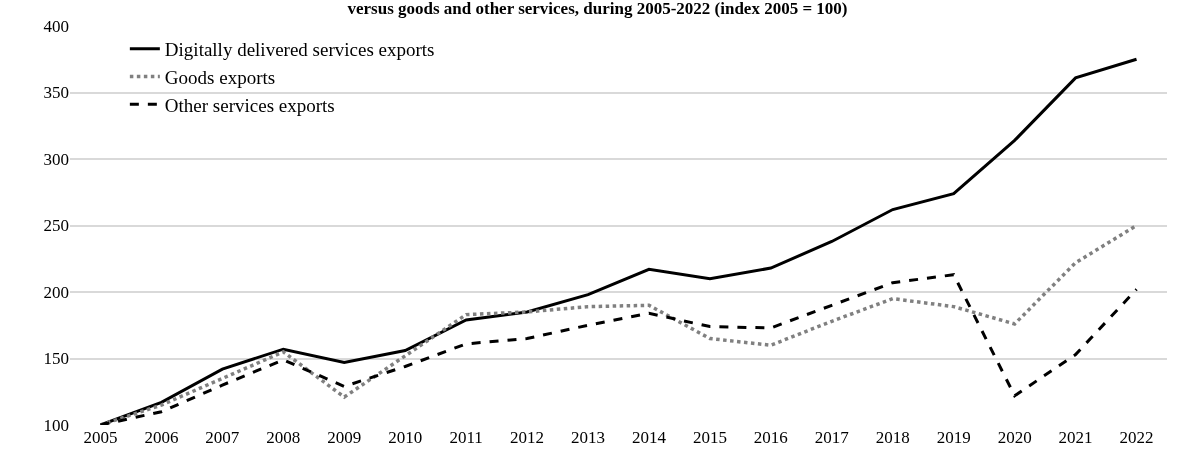 This screenshot has width=1195, height=459. What do you see at coordinates (220, 77) in the screenshot?
I see `legend-label: Goods exports` at bounding box center [220, 77].